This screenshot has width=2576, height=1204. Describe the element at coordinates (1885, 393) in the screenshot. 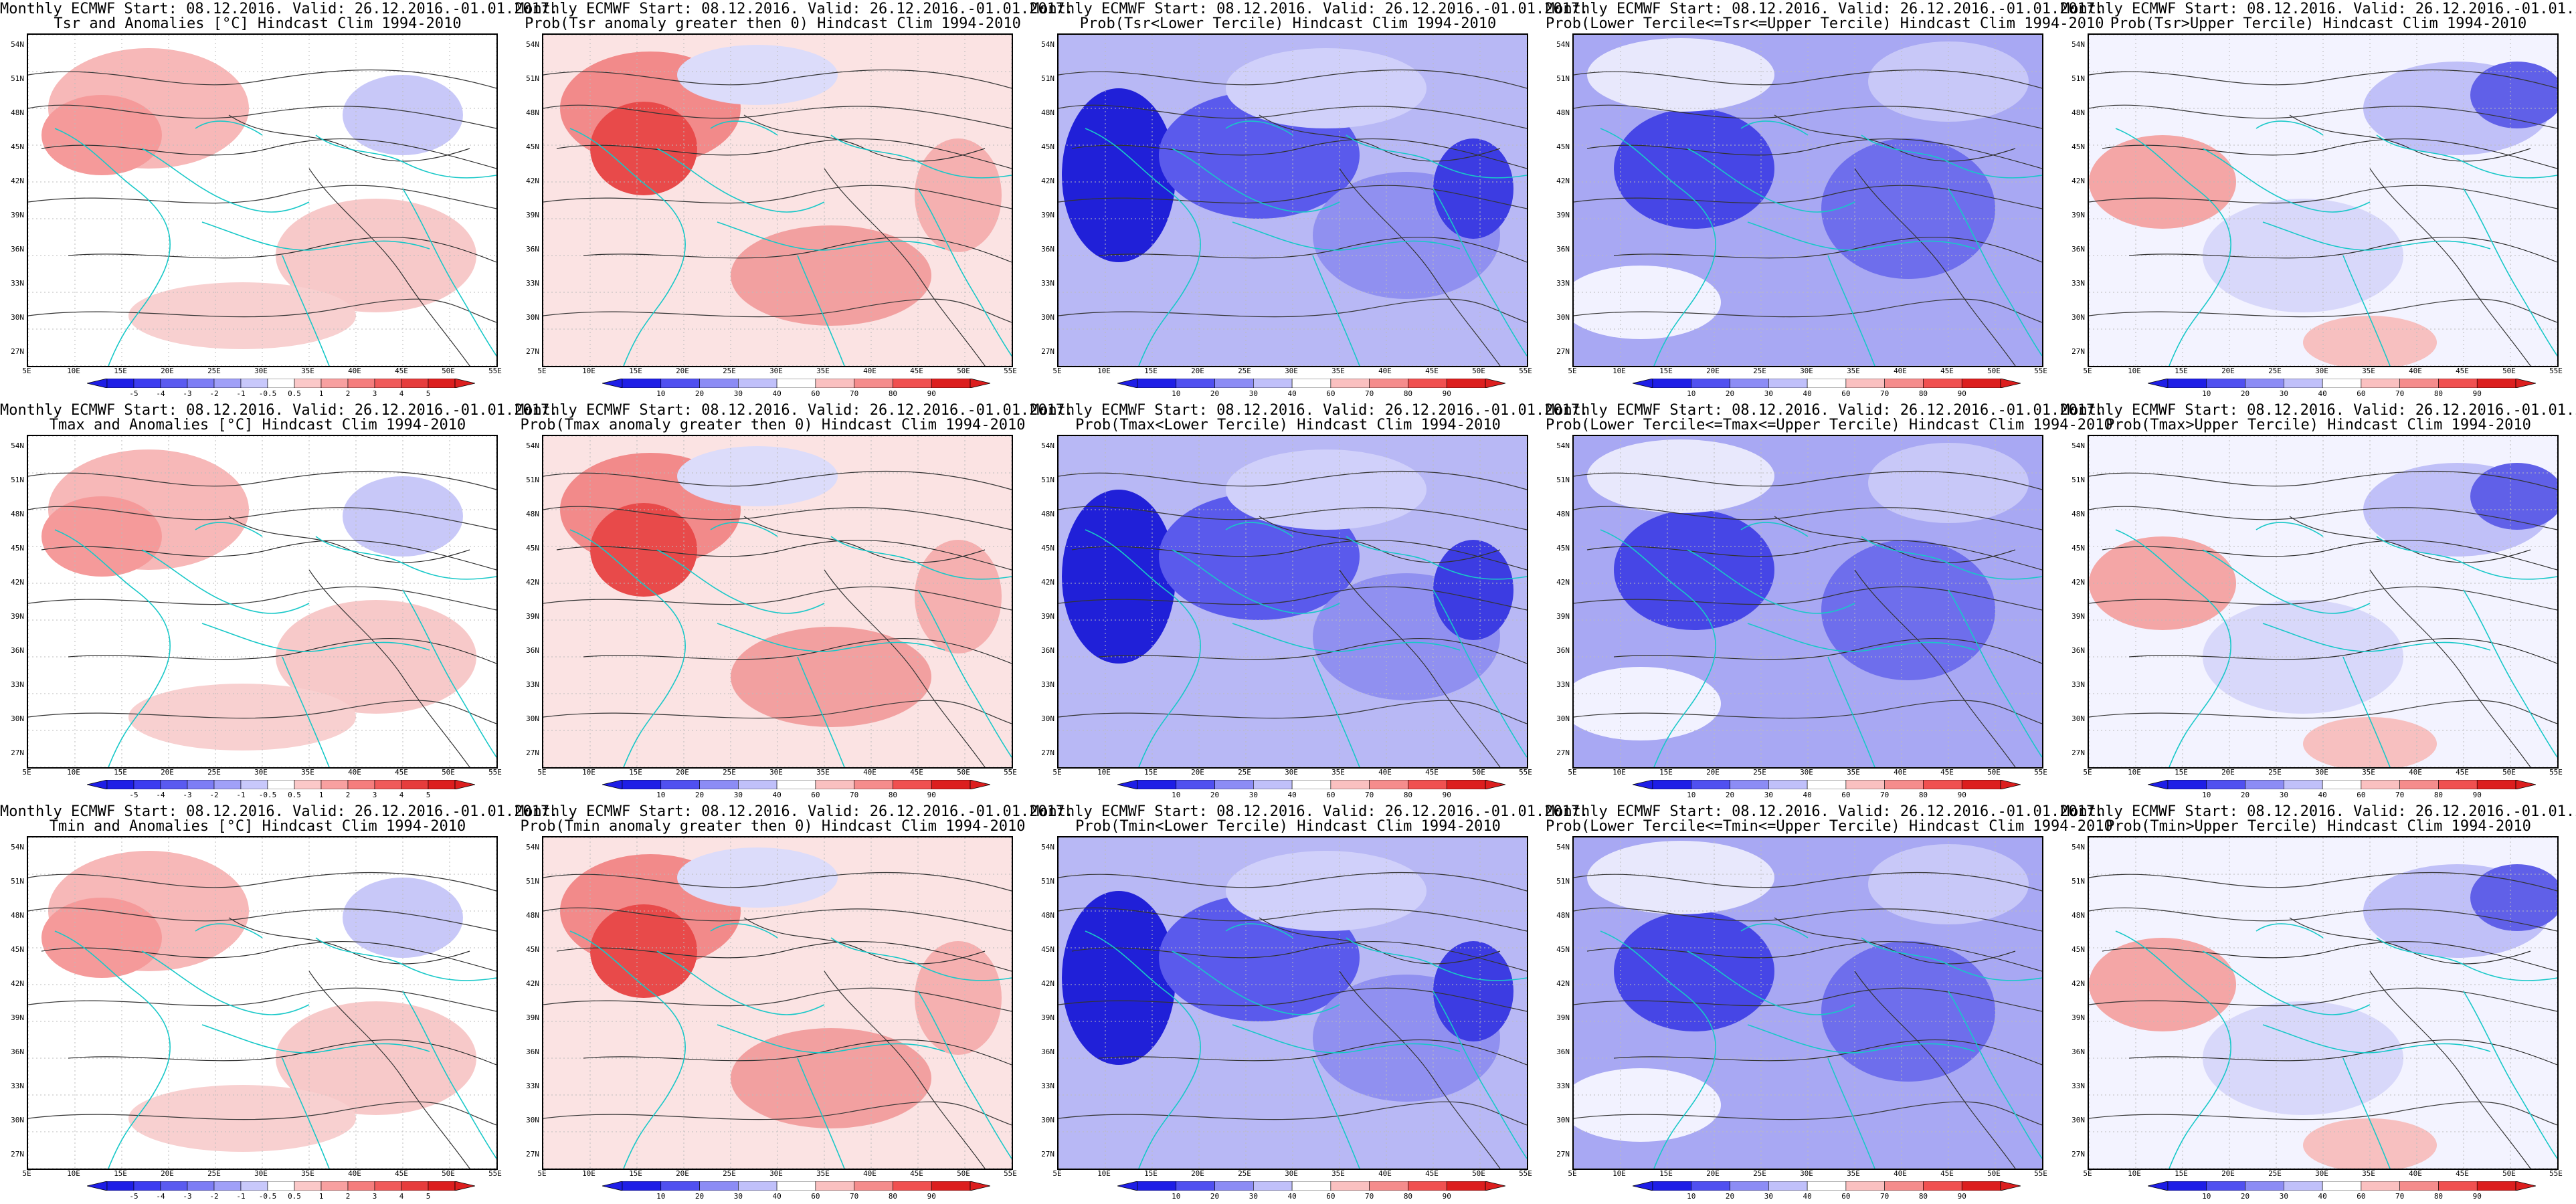

I see `colorbar-label: 70` at that location.